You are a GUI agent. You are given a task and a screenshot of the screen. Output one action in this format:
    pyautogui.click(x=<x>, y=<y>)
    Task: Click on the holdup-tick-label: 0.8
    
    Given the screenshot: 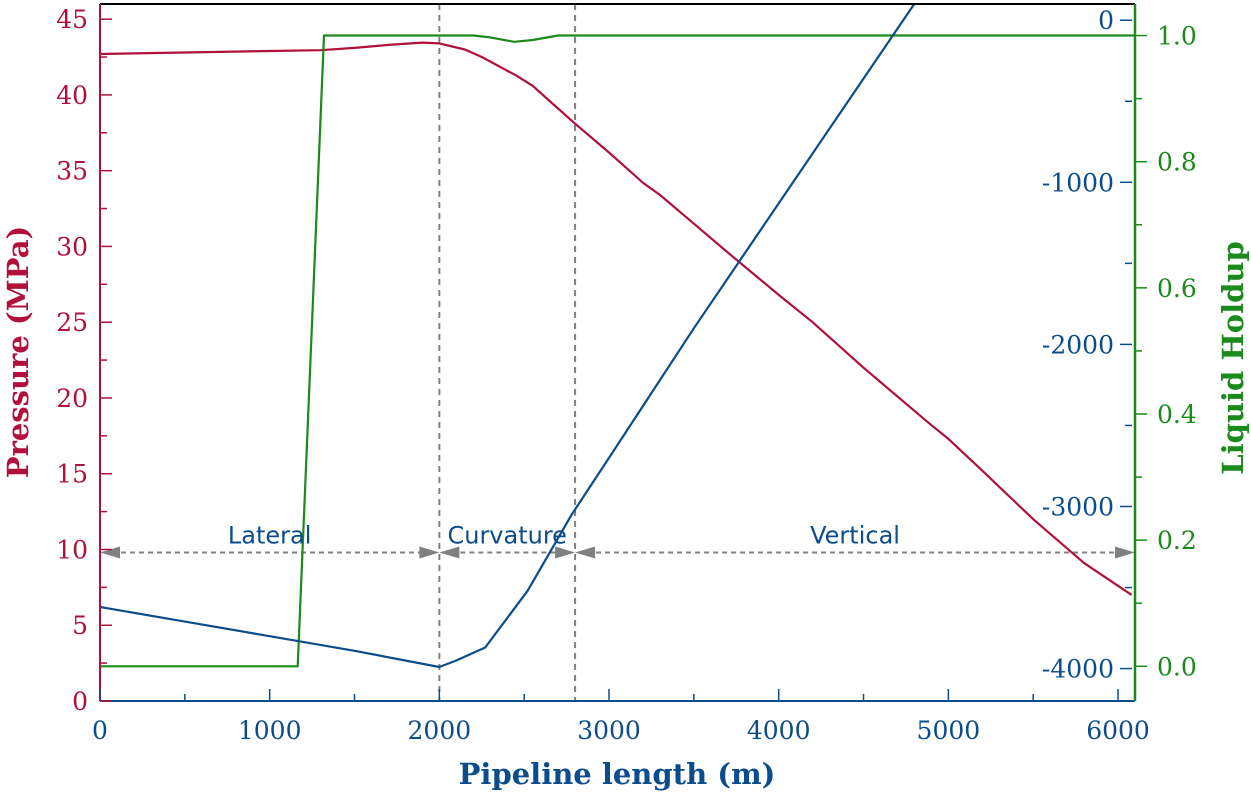 What is the action you would take?
    pyautogui.click(x=1177, y=162)
    